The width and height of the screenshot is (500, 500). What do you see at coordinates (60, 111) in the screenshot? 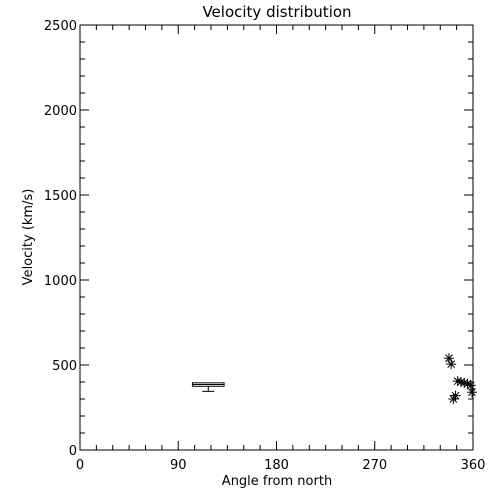
I see `y-tick-label: 2000` at bounding box center [60, 111].